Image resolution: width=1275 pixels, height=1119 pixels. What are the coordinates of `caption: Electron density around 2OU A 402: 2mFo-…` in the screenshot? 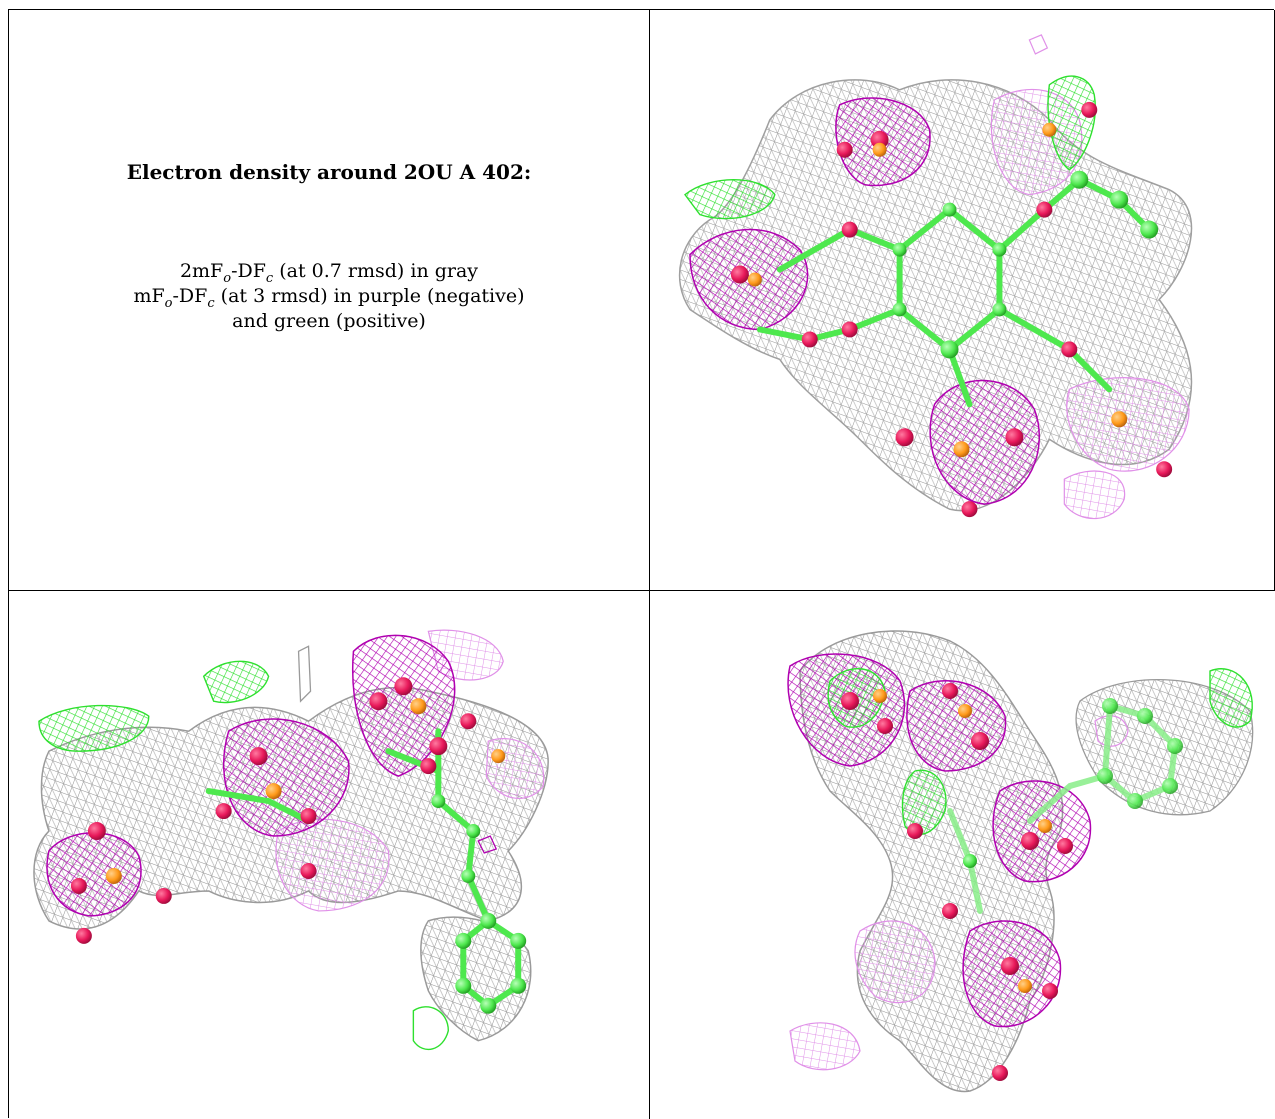 It's located at (329, 247).